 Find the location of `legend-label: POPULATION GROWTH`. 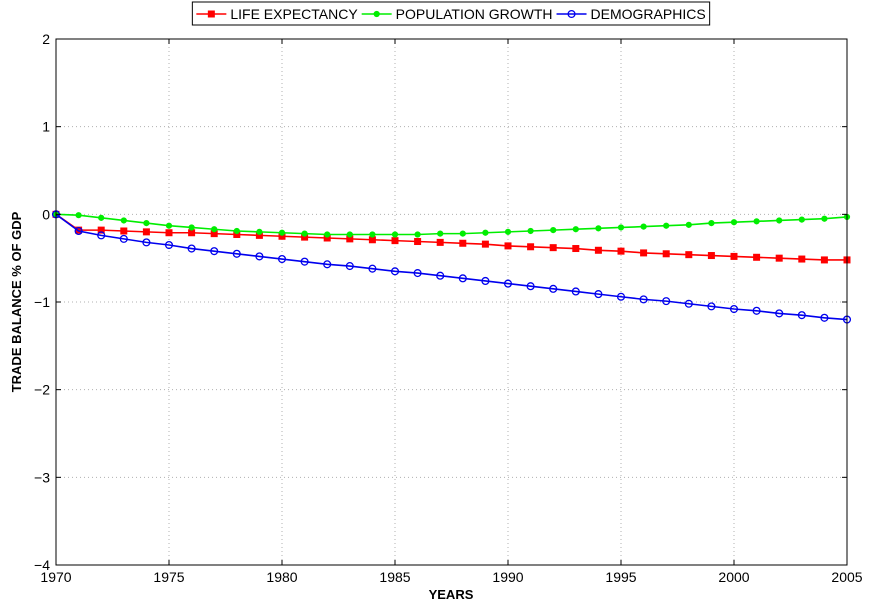

legend-label: POPULATION GROWTH is located at coordinates (474, 14).